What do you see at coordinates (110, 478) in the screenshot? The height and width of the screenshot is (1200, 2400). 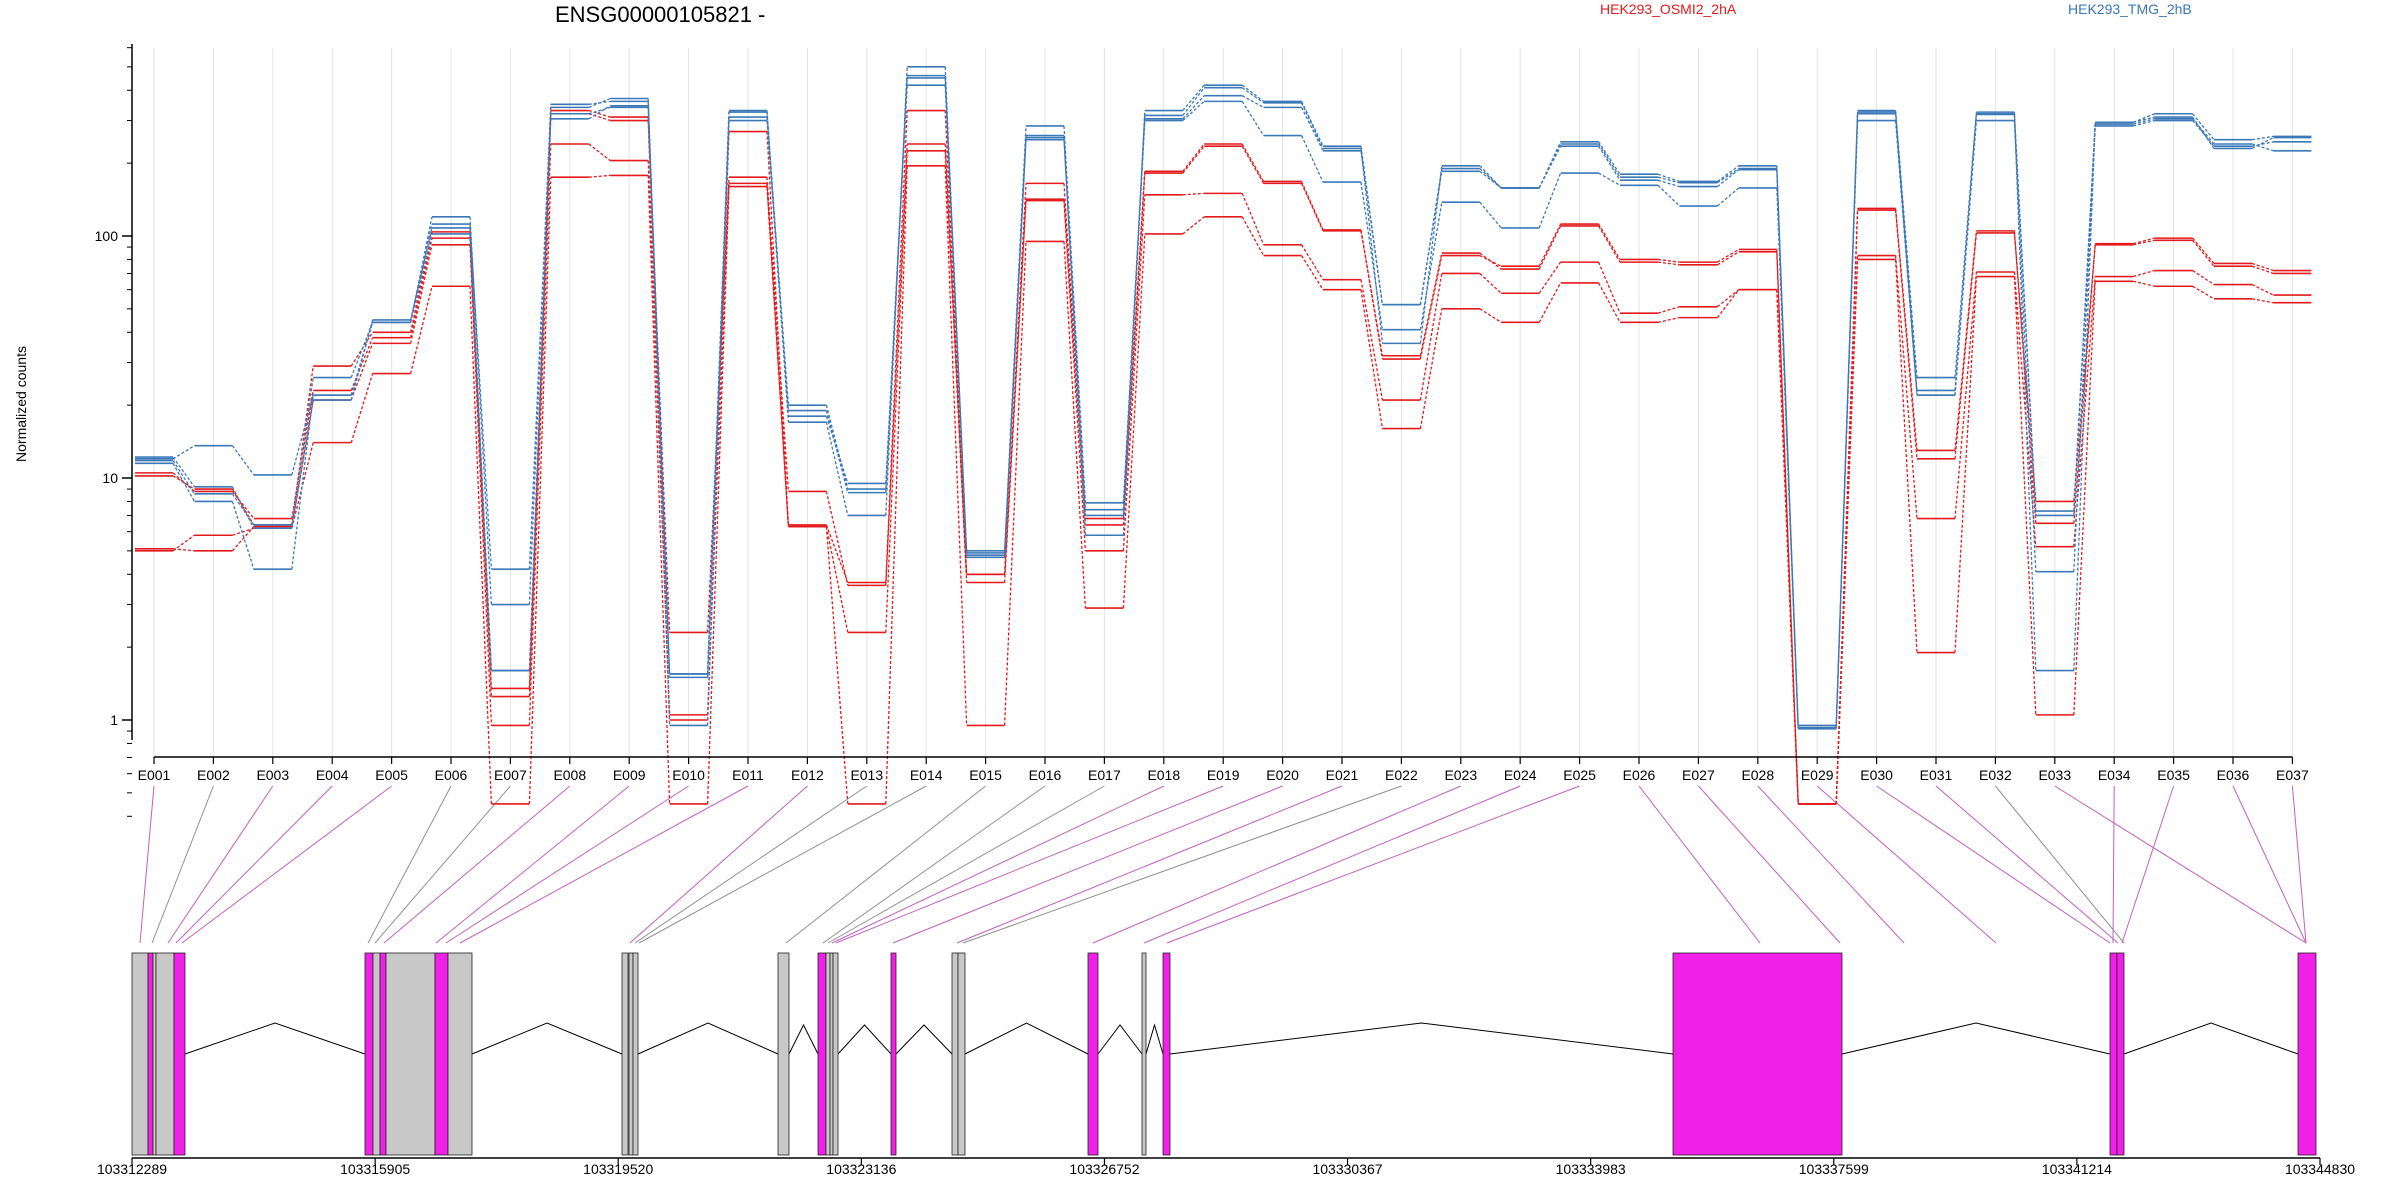 I see `y-tick-label: 10` at bounding box center [110, 478].